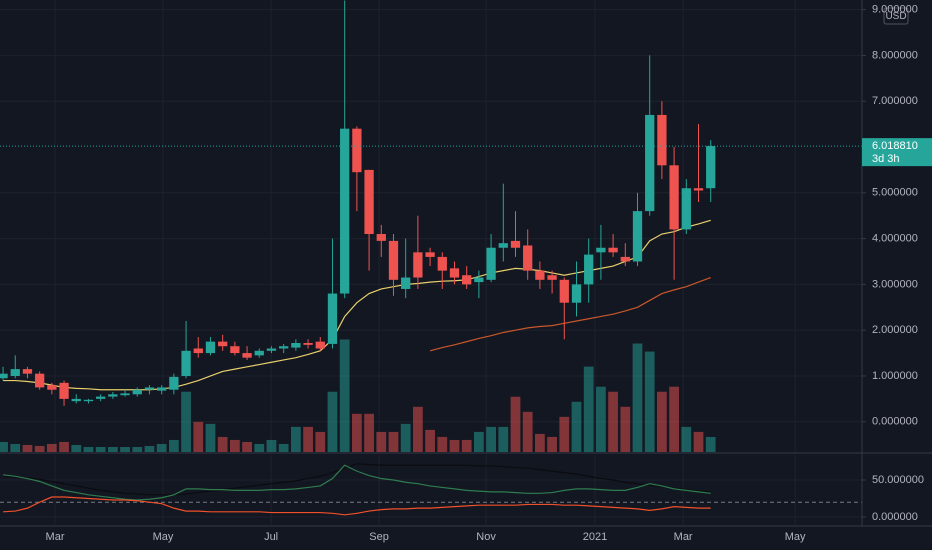  Describe the element at coordinates (895, 193) in the screenshot. I see `y-tick-label: 5.000000` at that location.